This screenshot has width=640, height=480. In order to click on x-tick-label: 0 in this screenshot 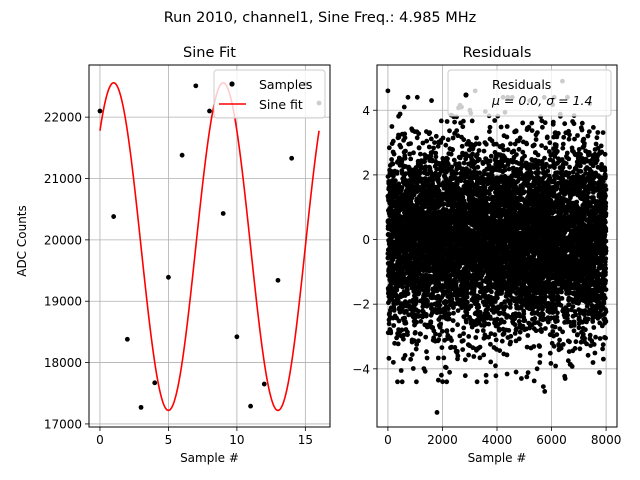, I will do `click(100, 440)`.